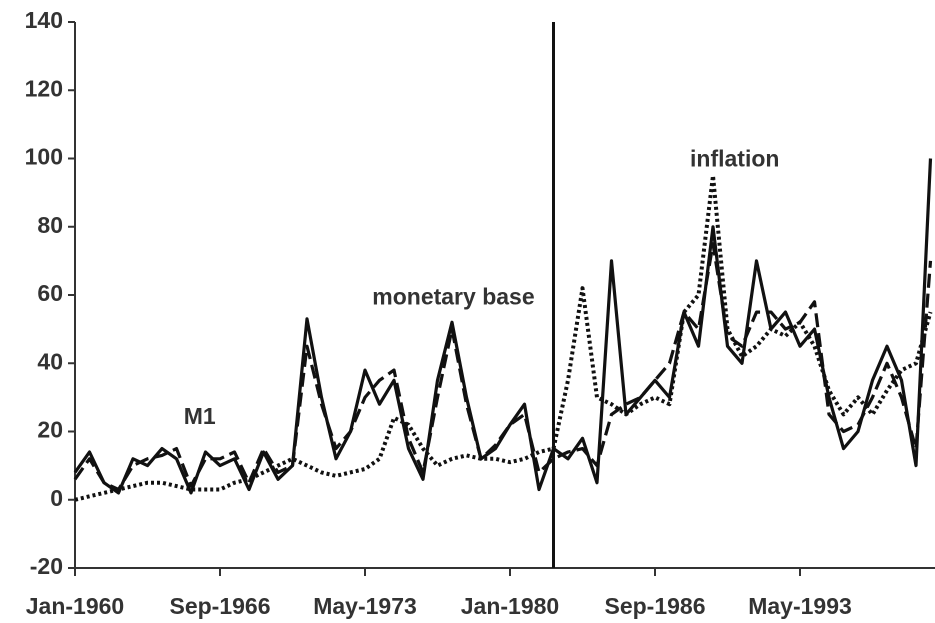 This screenshot has height=623, width=935. I want to click on y-tick-label: 140, so click(44, 20).